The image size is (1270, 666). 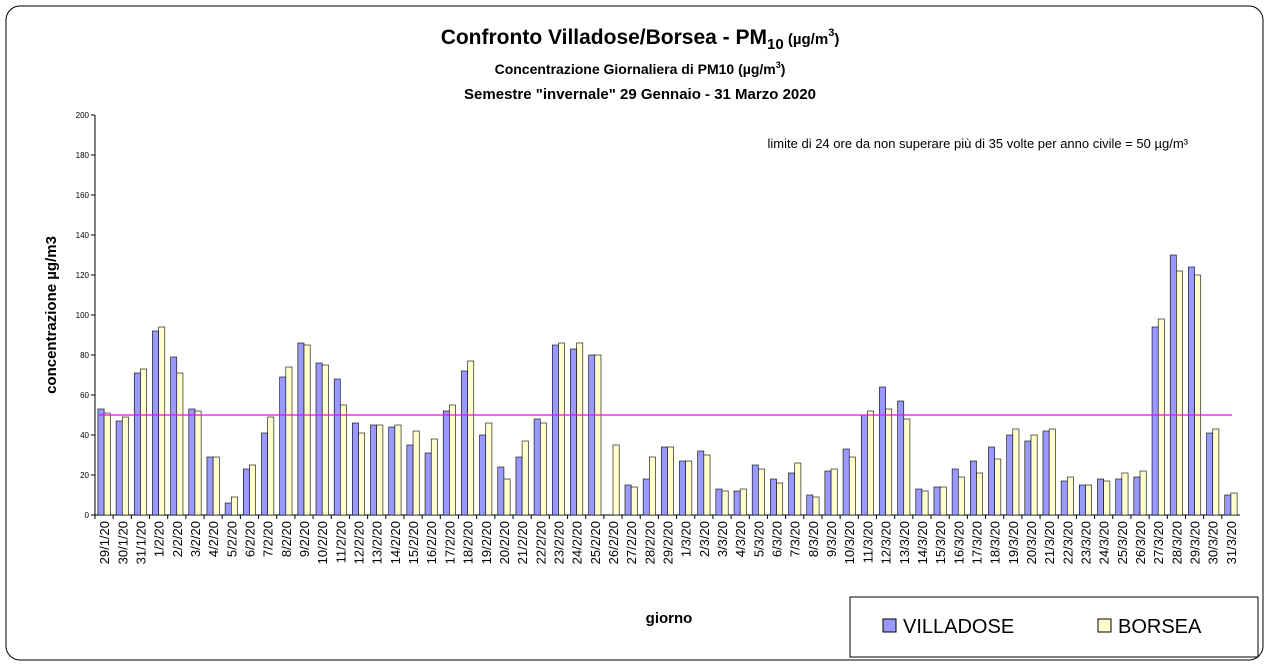 I want to click on y-tick-label: 180, so click(x=83, y=155).